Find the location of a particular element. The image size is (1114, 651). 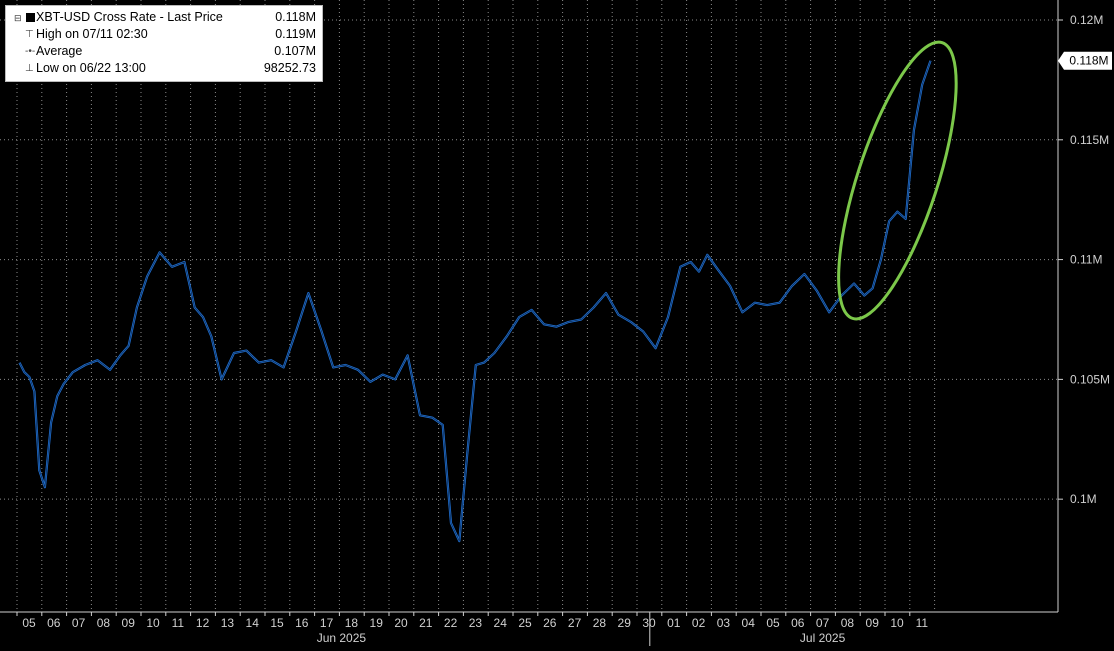

x-month-label: Jun 2025 is located at coordinates (342, 638).